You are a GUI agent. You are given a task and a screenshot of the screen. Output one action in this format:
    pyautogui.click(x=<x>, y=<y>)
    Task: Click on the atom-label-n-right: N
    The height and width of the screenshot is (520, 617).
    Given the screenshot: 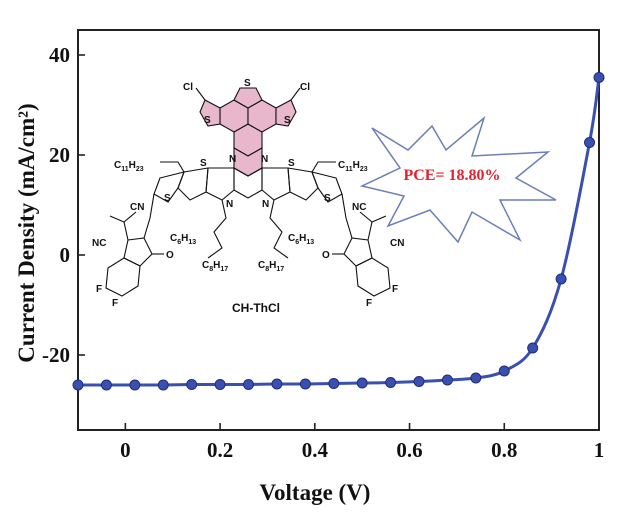 What is the action you would take?
    pyautogui.click(x=264, y=159)
    